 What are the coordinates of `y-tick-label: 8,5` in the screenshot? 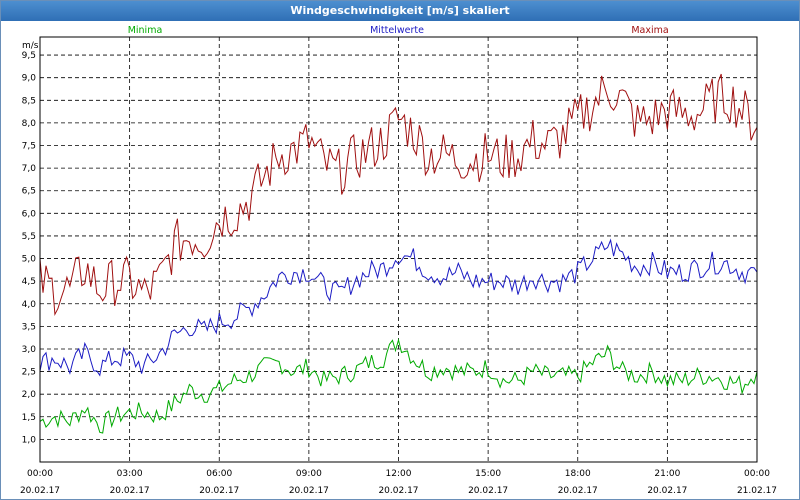 It's located at (29, 101).